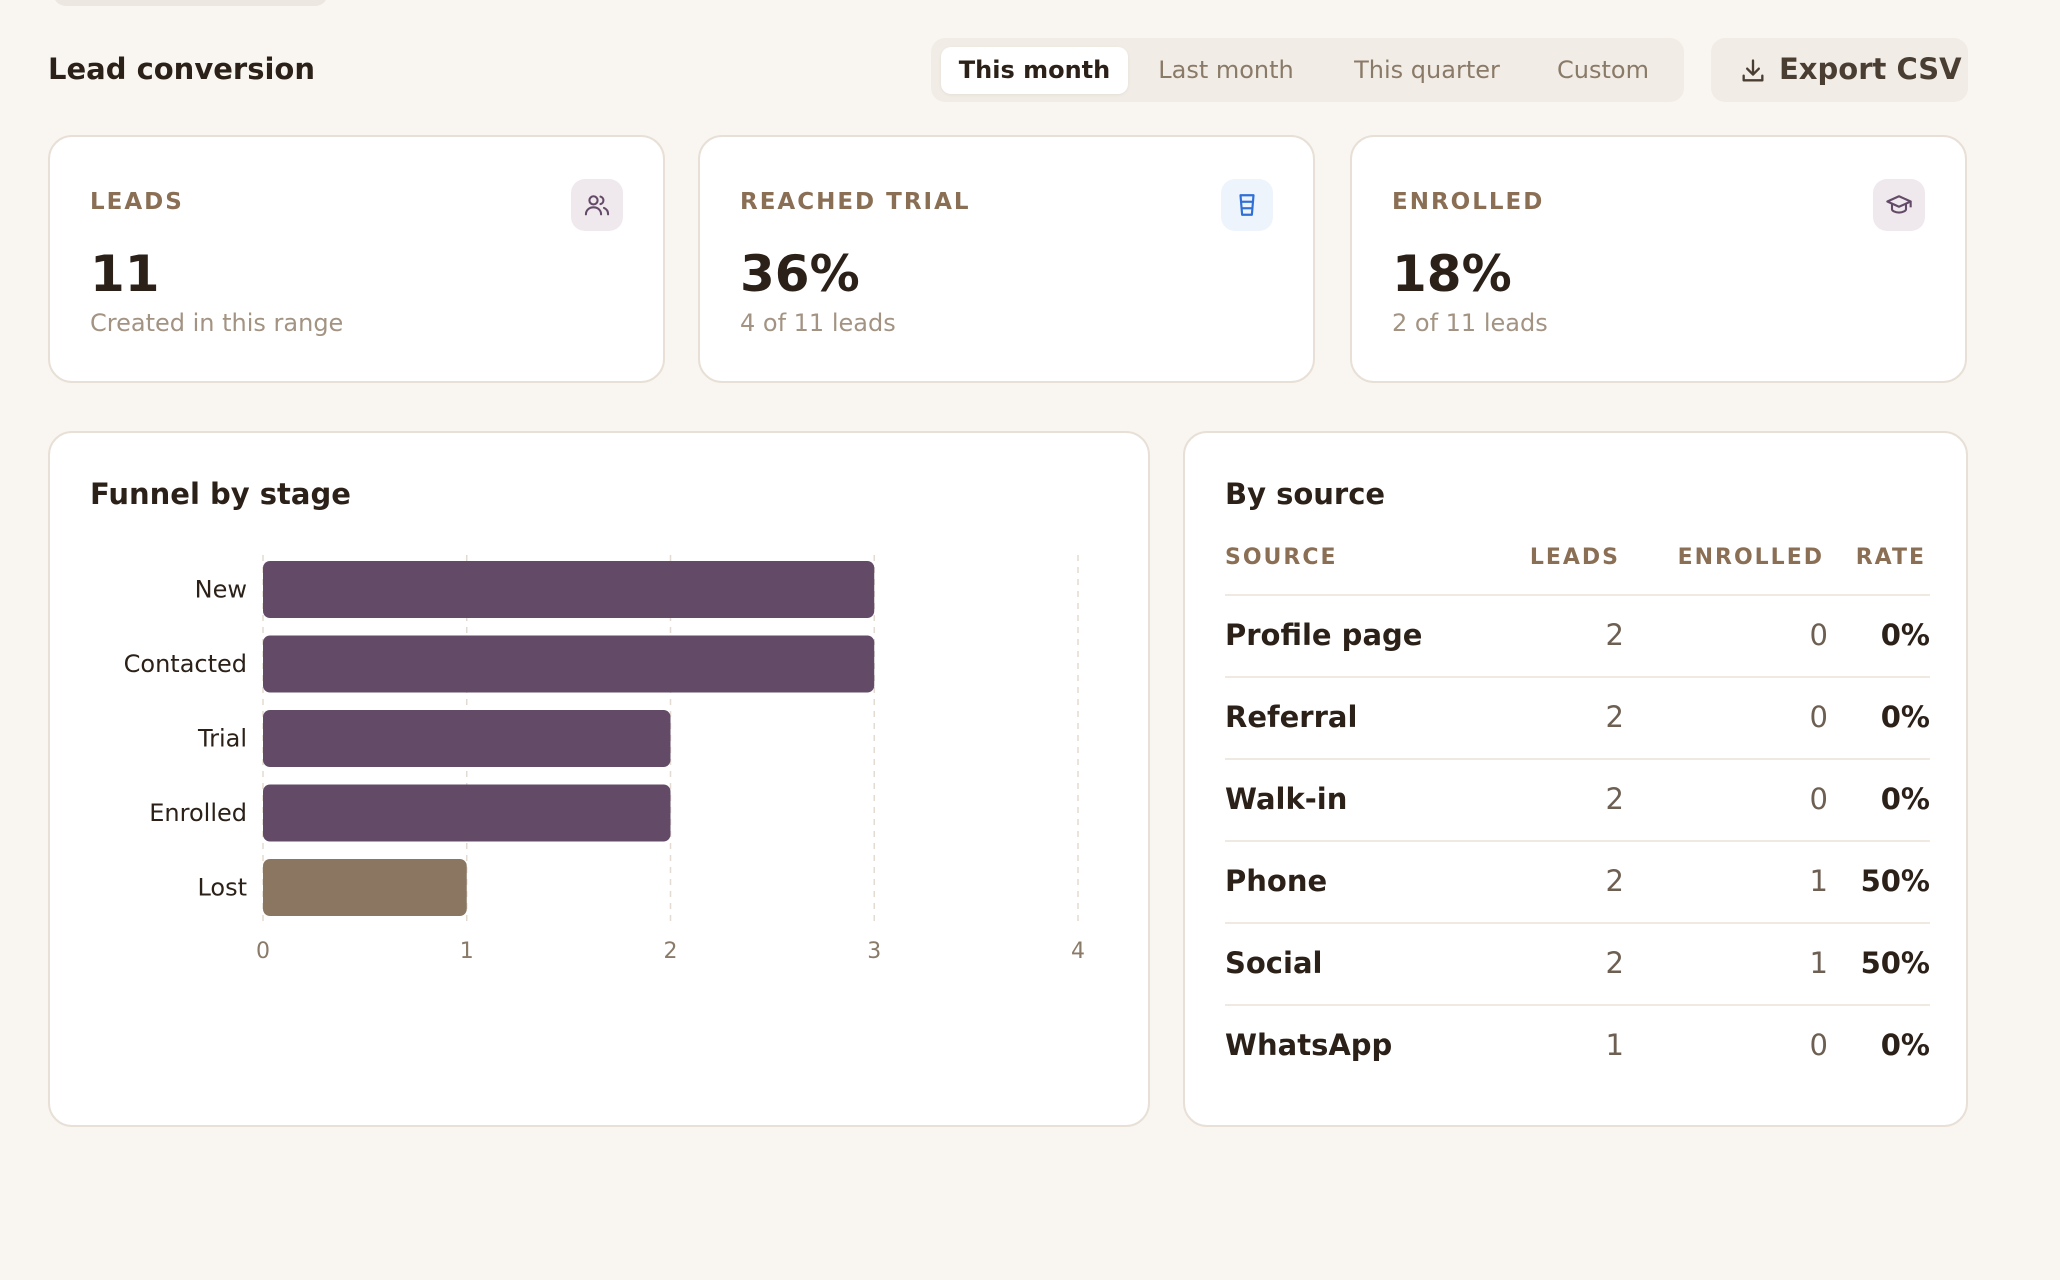 The image size is (2060, 1280). Describe the element at coordinates (190, 3) in the screenshot. I see `top-tab-stub` at that location.